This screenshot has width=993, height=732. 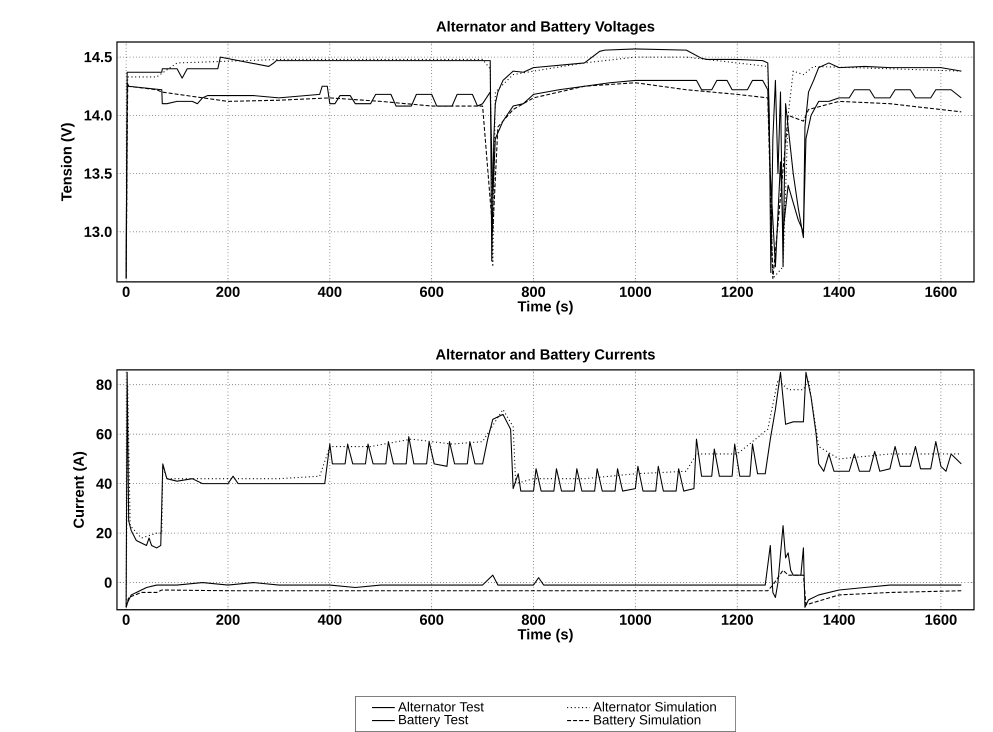 What do you see at coordinates (108, 582) in the screenshot?
I see `y-tick-label: 0` at bounding box center [108, 582].